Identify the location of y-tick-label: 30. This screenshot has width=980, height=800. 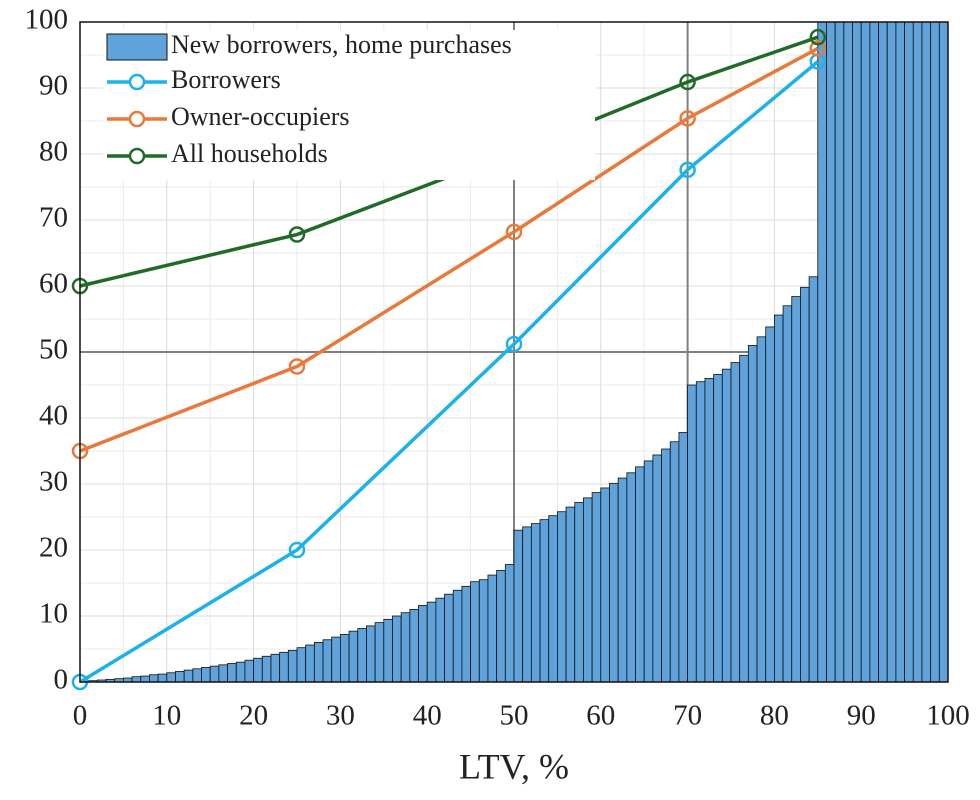
(53, 482).